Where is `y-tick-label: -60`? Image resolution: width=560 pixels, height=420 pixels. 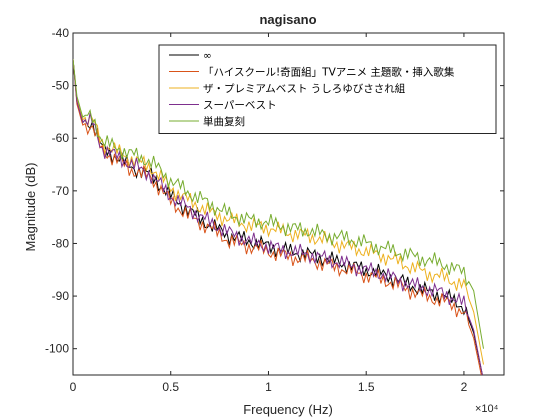
y-tick-label: -60 is located at coordinates (61, 138).